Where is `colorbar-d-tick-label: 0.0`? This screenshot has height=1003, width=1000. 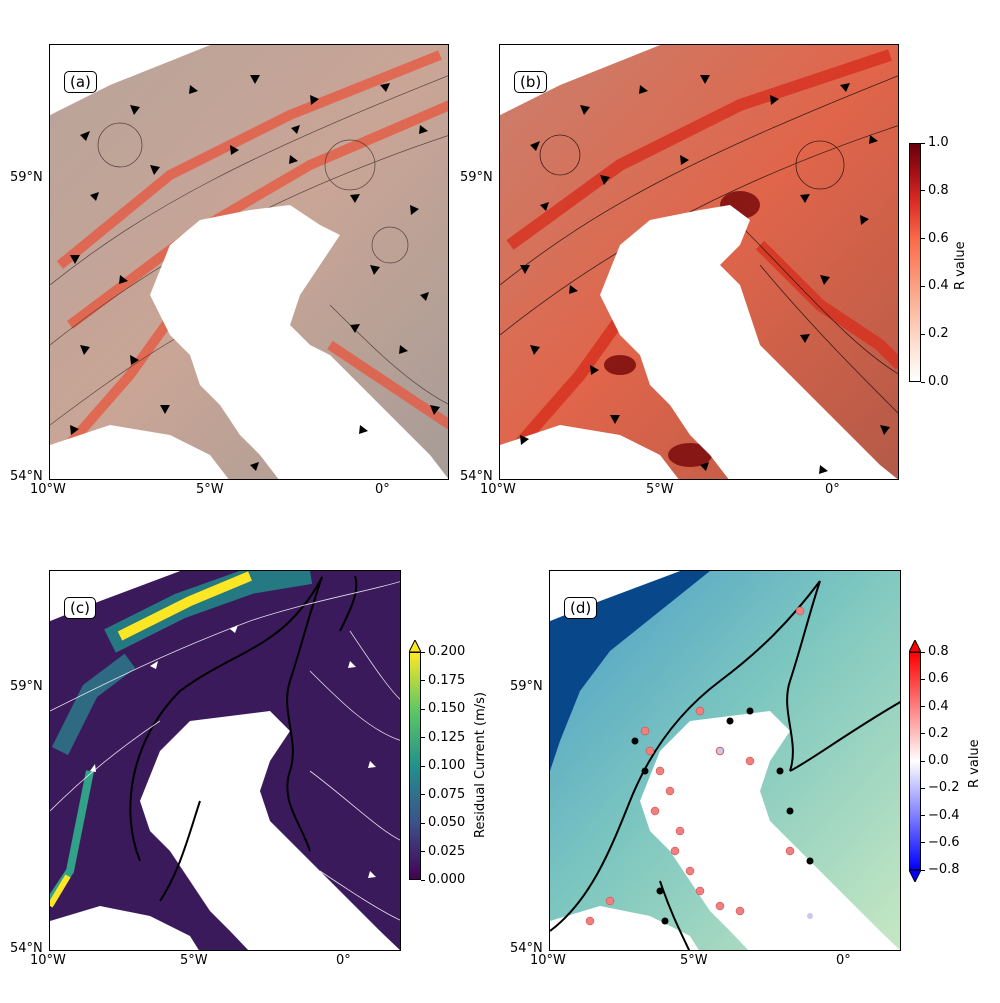
colorbar-d-tick-label: 0.0 is located at coordinates (938, 760).